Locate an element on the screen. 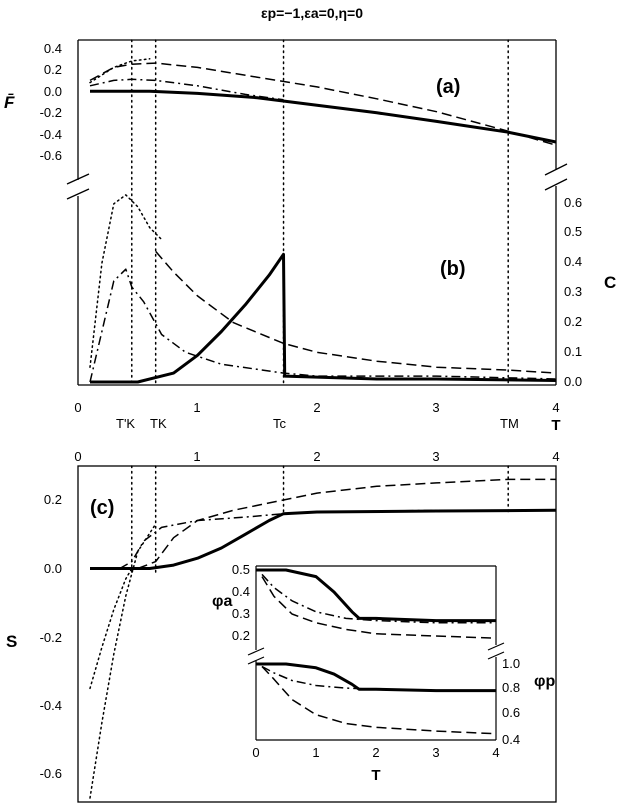 The height and width of the screenshot is (808, 623). inset-xtick-2: 2 is located at coordinates (375, 752).